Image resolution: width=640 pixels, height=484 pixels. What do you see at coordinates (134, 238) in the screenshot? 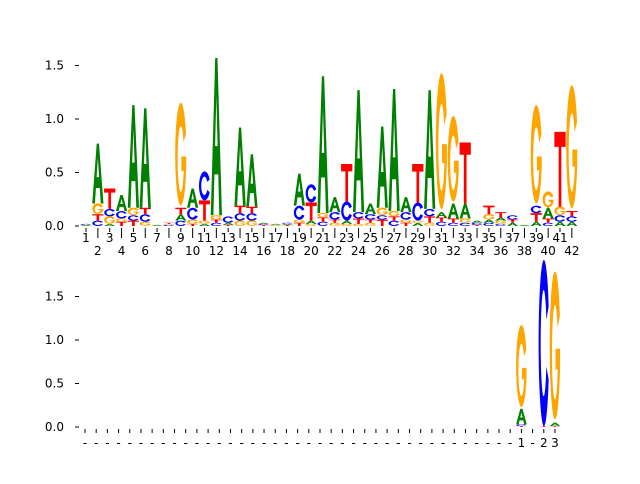
I see `x-tick-label: 5` at bounding box center [134, 238].